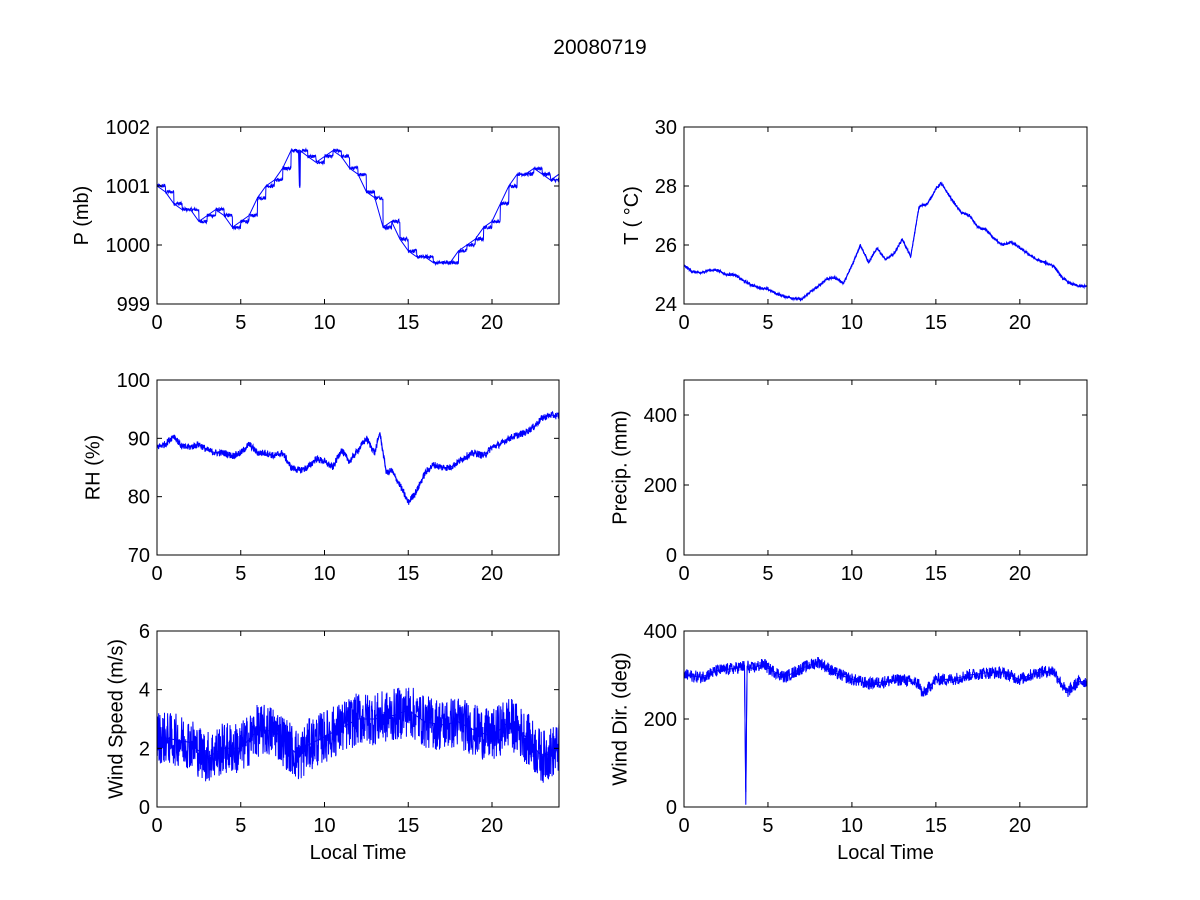 The image size is (1200, 900). Describe the element at coordinates (621, 467) in the screenshot. I see `y-axis-label: Precip. (mm)` at that location.